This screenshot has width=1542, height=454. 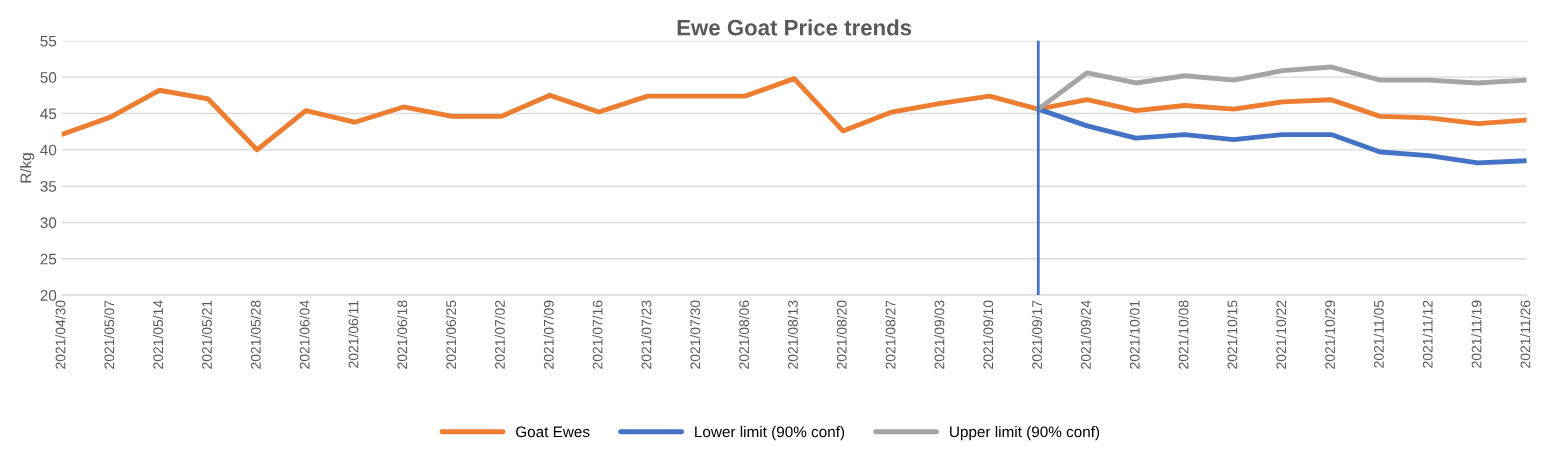 I want to click on x-tick-label: 2021/05/21, so click(x=206, y=334).